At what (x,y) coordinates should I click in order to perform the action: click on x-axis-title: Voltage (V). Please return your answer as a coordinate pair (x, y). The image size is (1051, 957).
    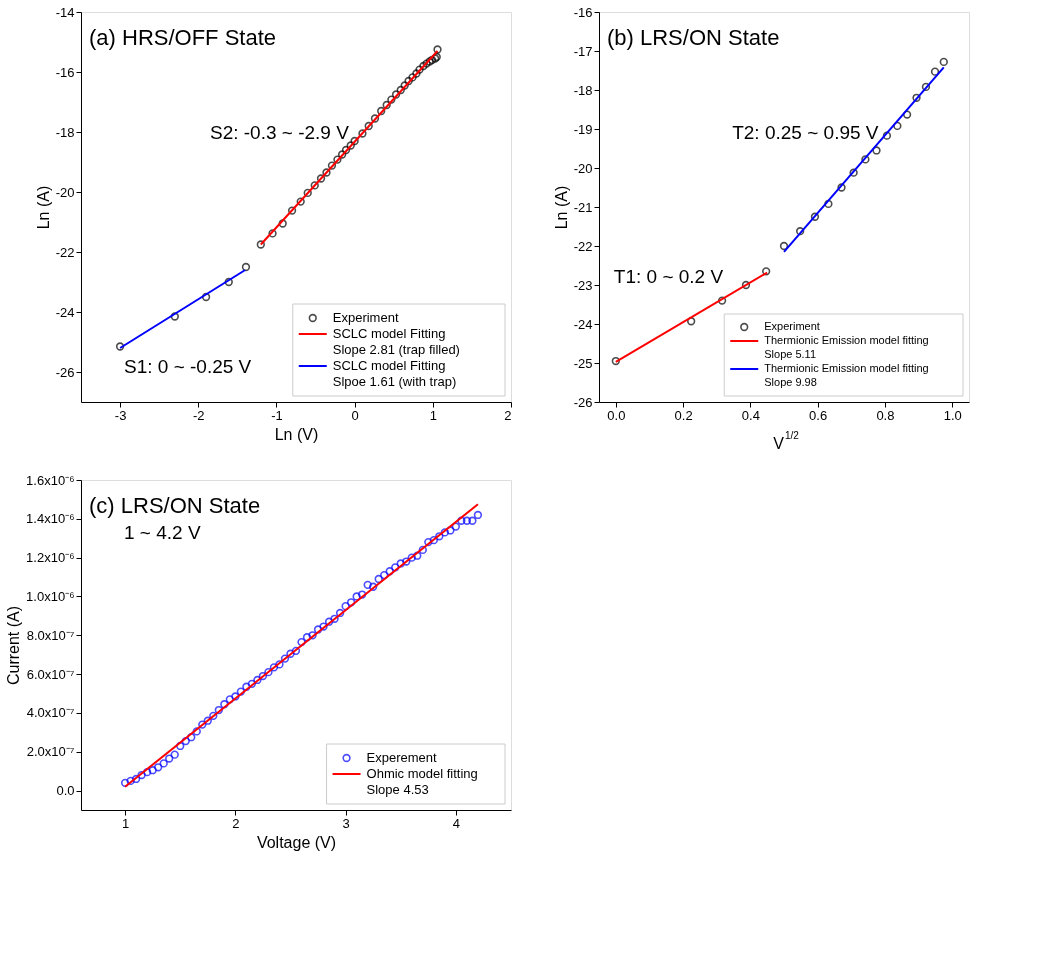
    Looking at the image, I should click on (296, 842).